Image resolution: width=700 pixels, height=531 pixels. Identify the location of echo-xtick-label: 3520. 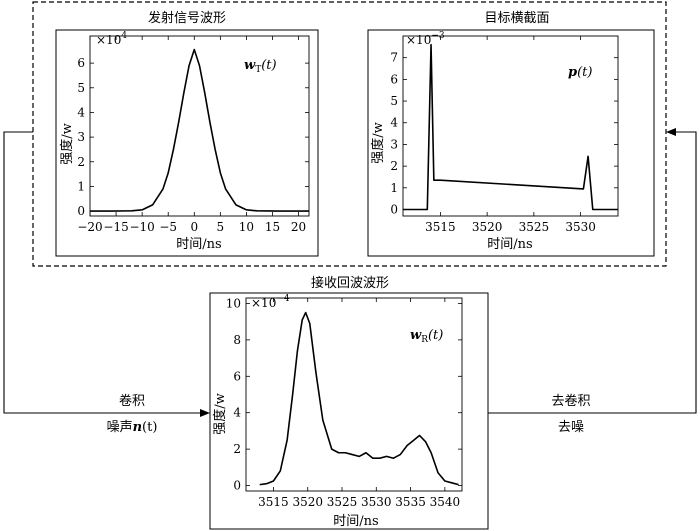
(307, 502).